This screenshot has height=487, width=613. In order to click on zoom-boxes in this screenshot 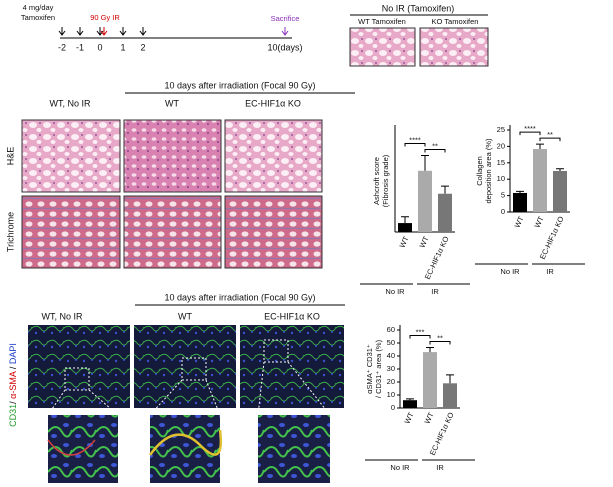, I will do `click(189, 377)`.